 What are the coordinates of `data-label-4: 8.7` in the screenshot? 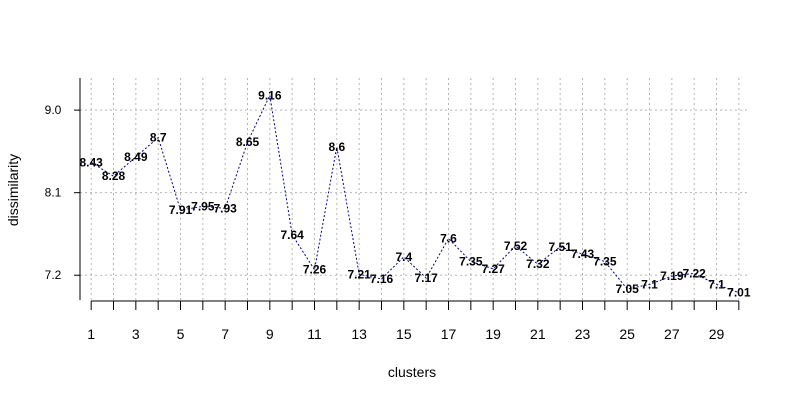 It's located at (158, 138).